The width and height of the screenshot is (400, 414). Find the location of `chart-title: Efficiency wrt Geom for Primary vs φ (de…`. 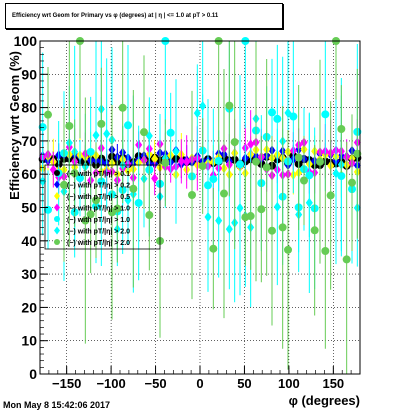

chart-title: Efficiency wrt Geom for Primary vs φ (de… is located at coordinates (115, 16).